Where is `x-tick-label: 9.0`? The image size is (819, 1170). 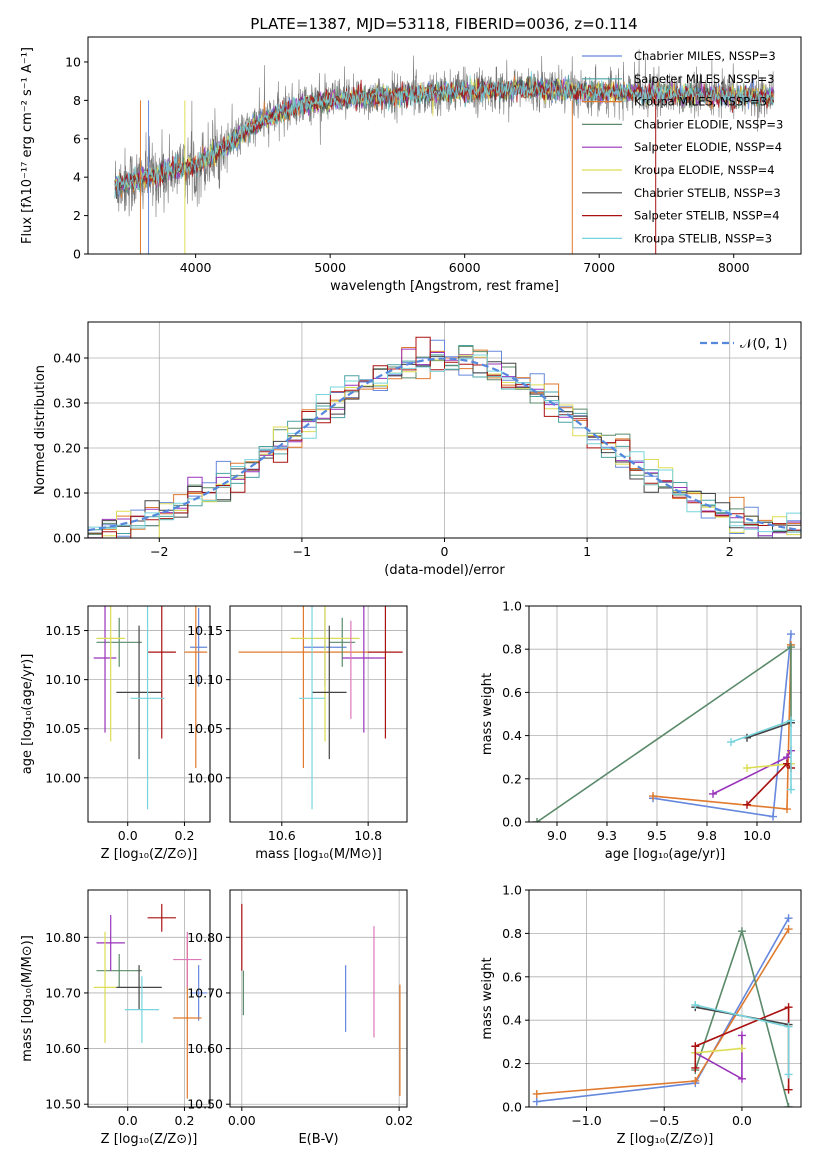
x-tick-label: 9.0 is located at coordinates (557, 835).